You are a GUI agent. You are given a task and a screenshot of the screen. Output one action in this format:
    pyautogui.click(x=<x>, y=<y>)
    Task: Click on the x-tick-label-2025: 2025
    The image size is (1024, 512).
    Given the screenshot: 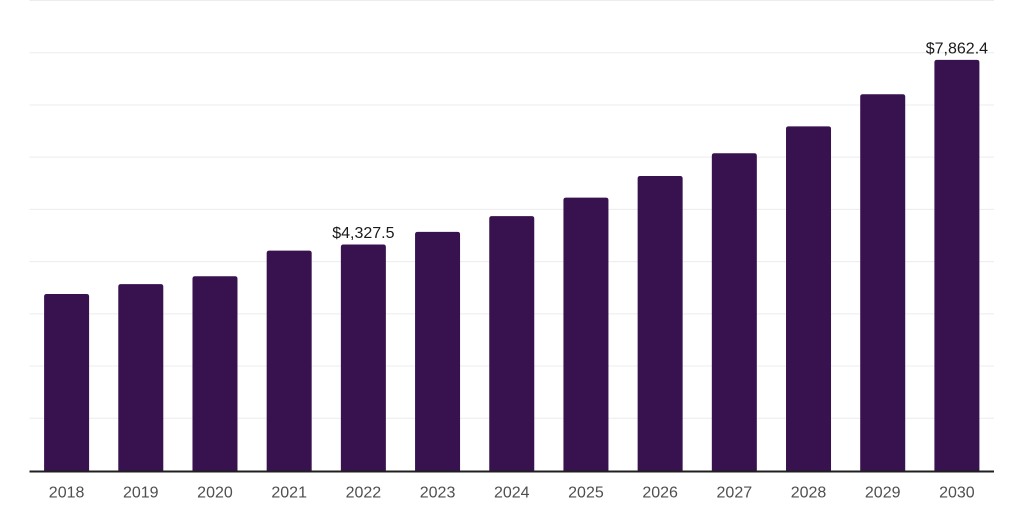 What is the action you would take?
    pyautogui.click(x=586, y=493)
    